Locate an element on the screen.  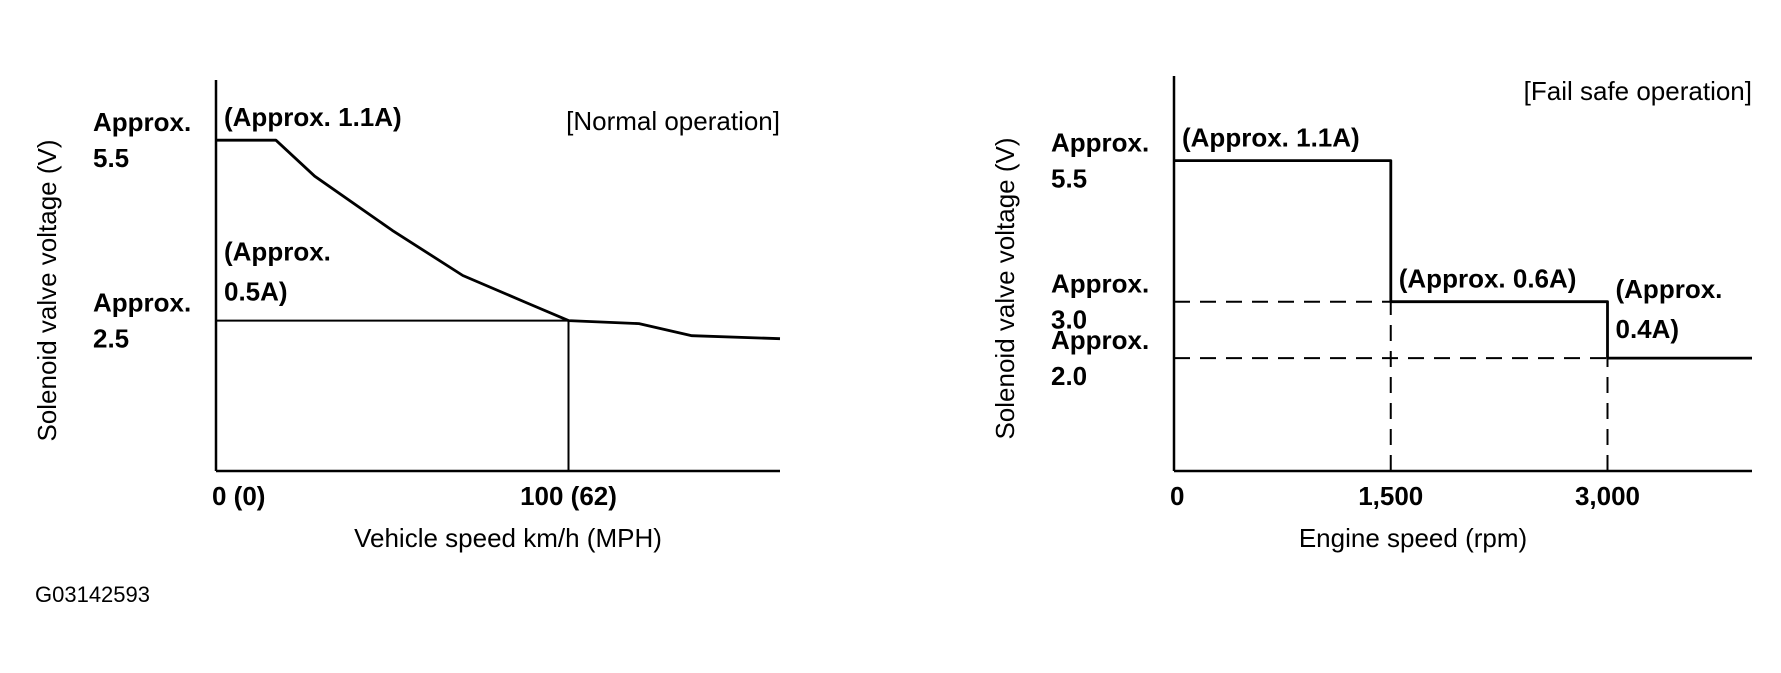
chart1-y-axis-label: Solenoid valve voltage (V) is located at coordinates (47, 290).